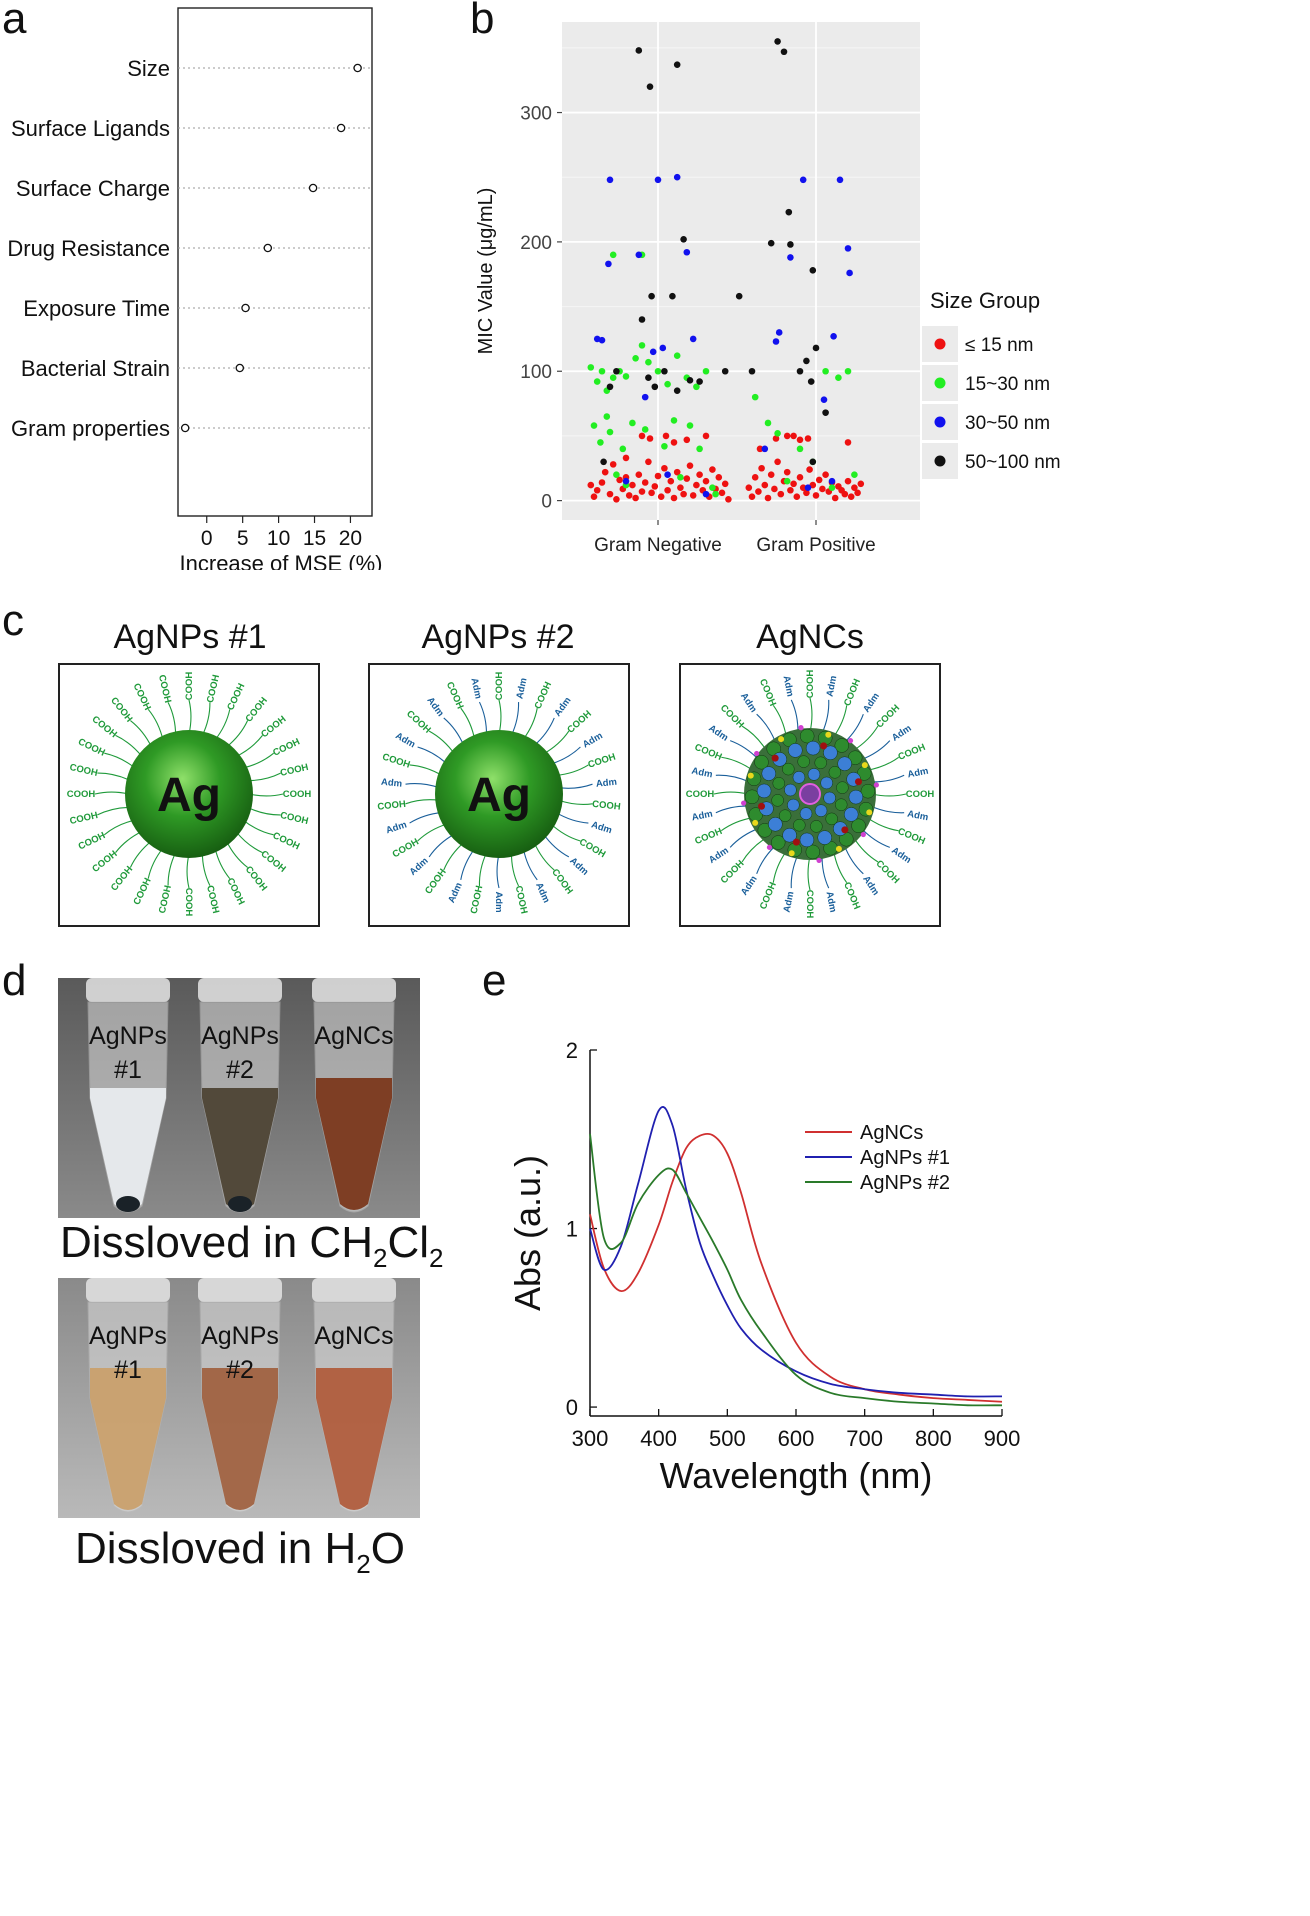 This screenshot has height=1916, width=1310. Describe the element at coordinates (1007, 423) in the screenshot. I see `legend-label: 30~50 nm` at that location.